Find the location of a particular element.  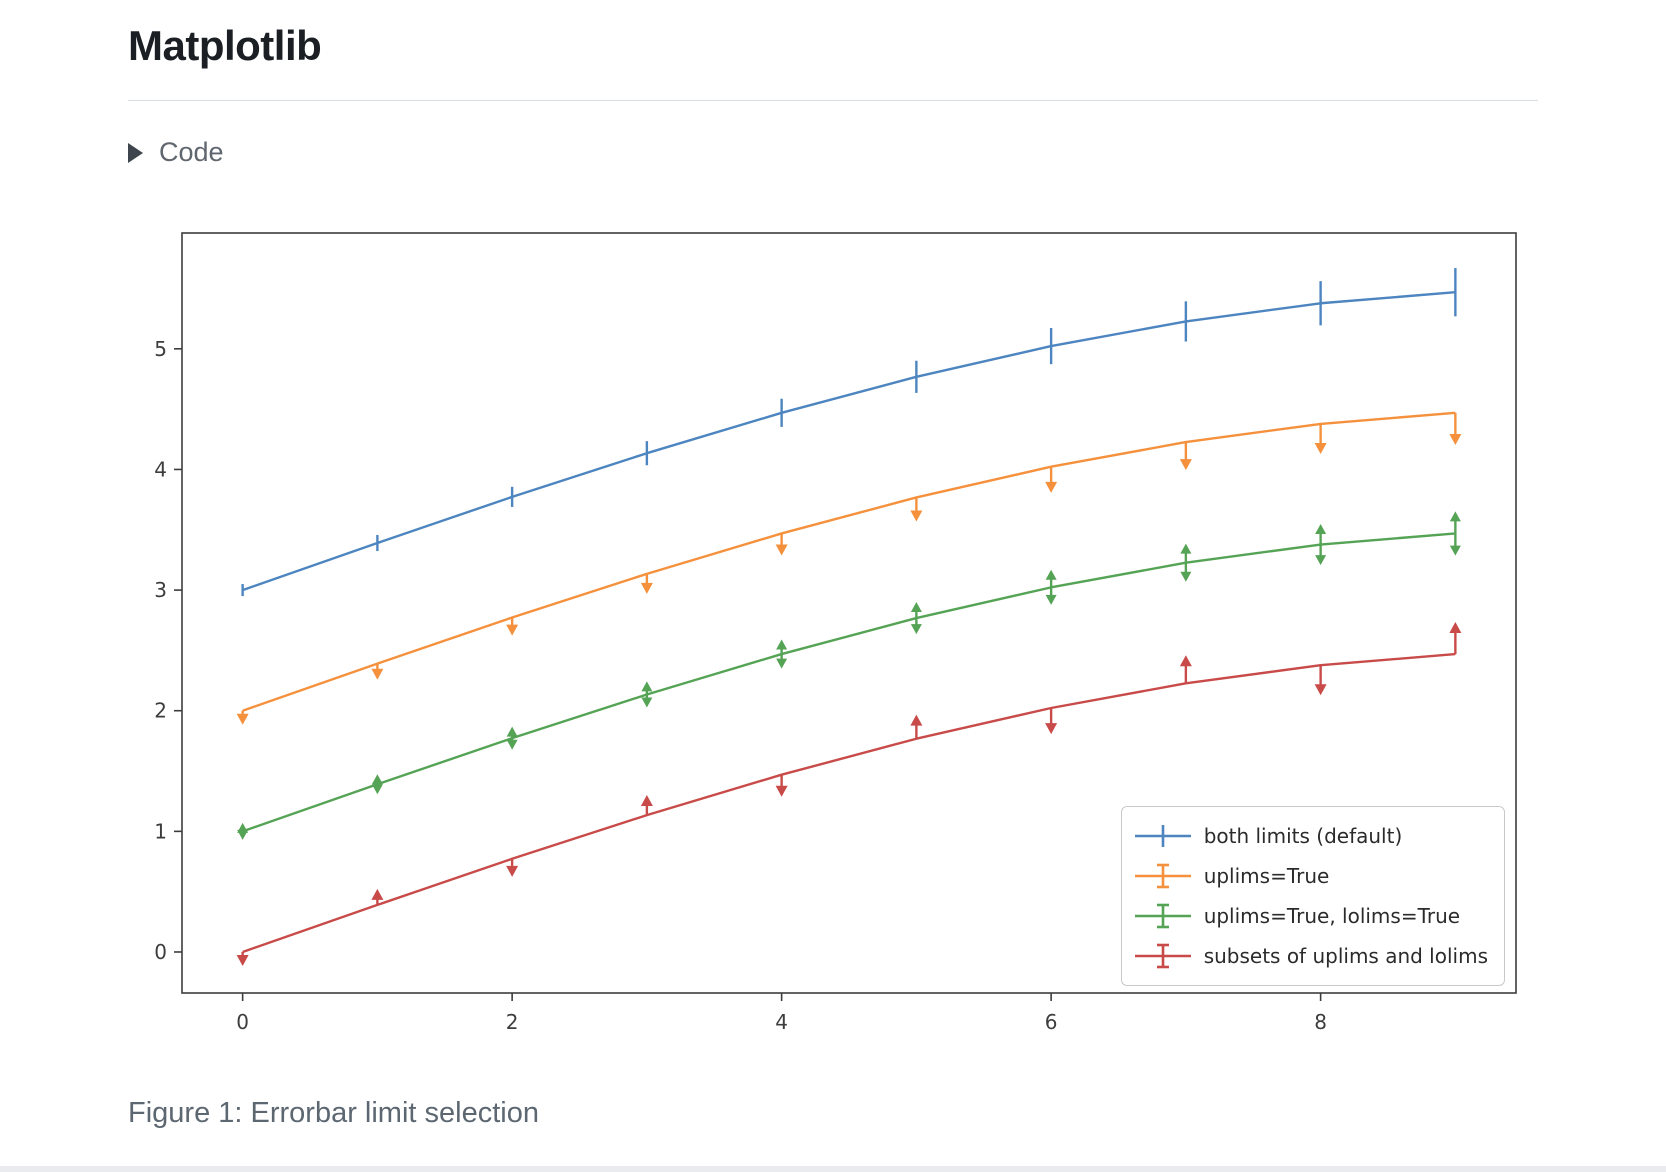

y-tick-label: 2 is located at coordinates (160, 711).